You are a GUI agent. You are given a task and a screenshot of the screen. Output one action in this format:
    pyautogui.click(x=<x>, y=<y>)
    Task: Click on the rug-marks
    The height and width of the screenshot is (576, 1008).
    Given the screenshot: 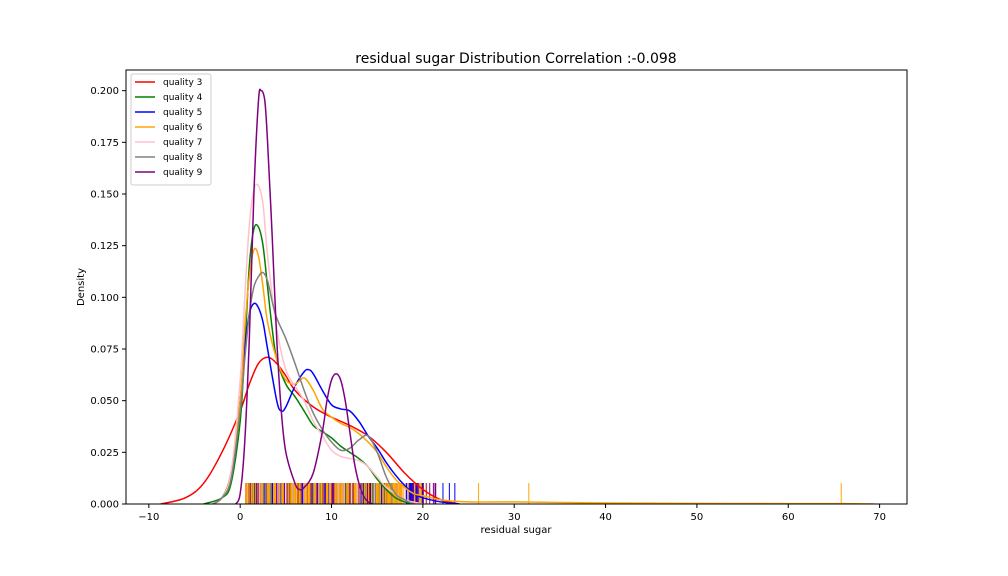 What is the action you would take?
    pyautogui.click(x=543, y=493)
    